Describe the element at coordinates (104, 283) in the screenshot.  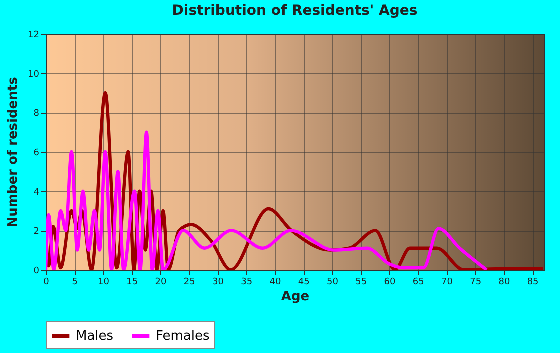
I see `x-tick-label: 10` at that location.